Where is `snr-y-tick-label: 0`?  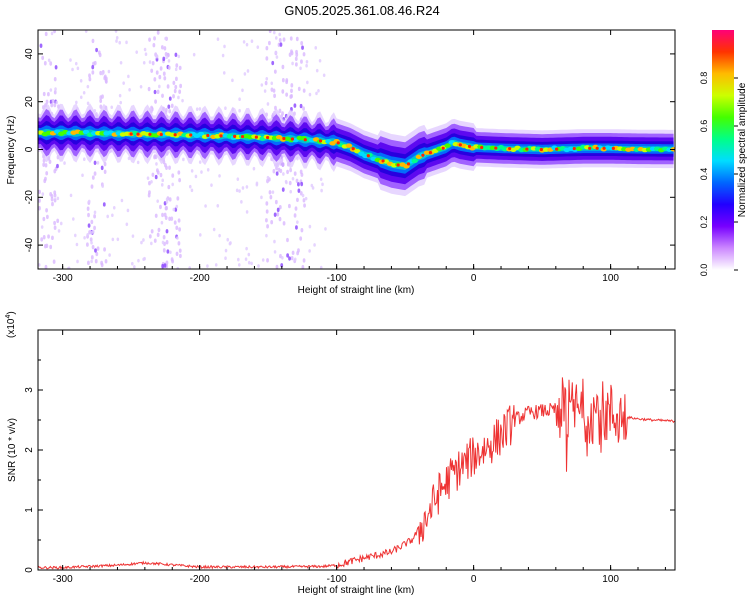
snr-y-tick-label: 0 is located at coordinates (29, 570).